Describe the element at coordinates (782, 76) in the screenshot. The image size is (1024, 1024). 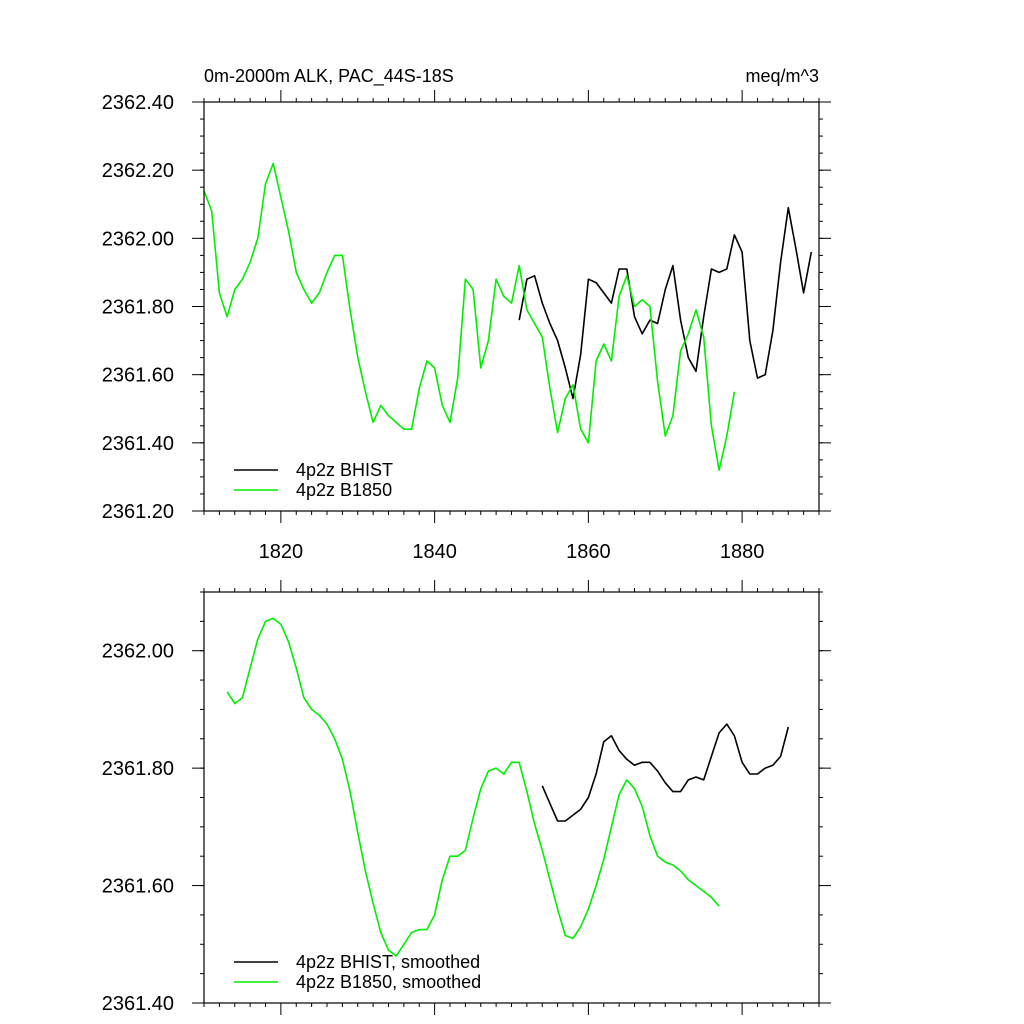
I see `chart-units: meq/m^3` at that location.